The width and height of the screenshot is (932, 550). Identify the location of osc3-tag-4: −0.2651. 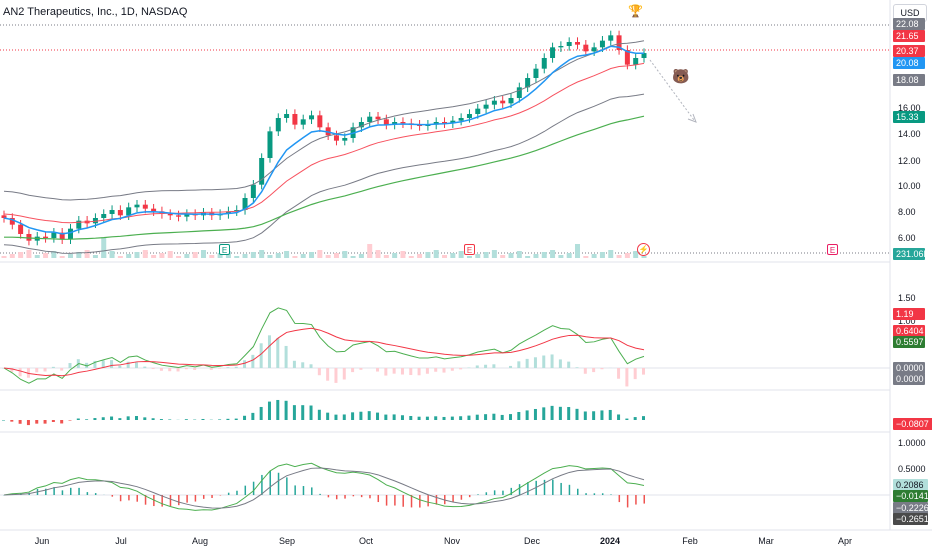
(911, 519).